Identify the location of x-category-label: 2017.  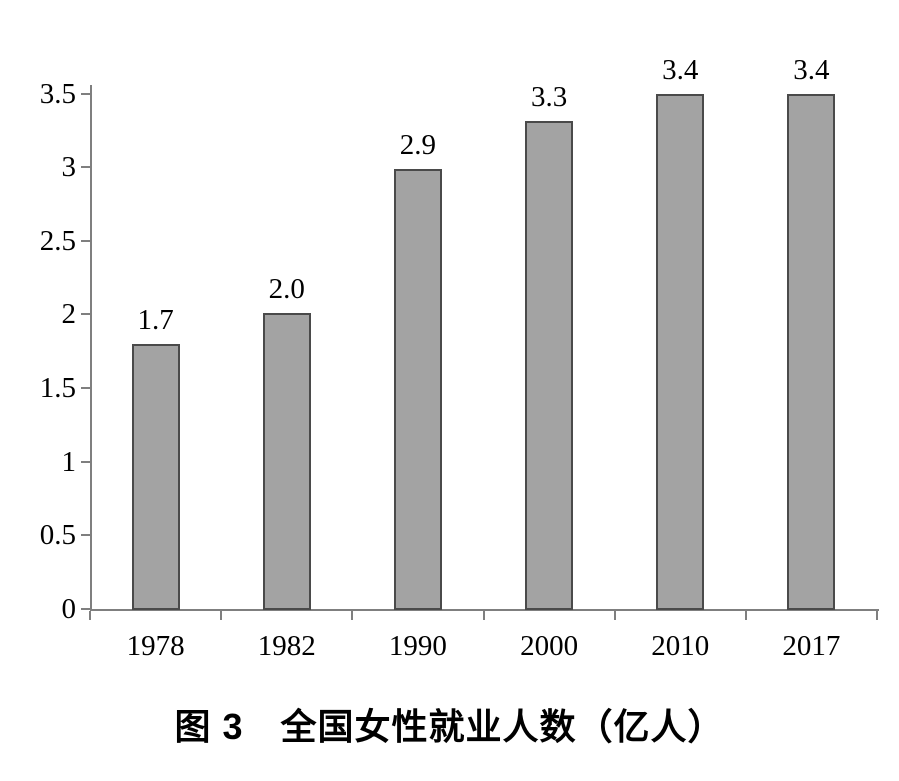
(811, 646).